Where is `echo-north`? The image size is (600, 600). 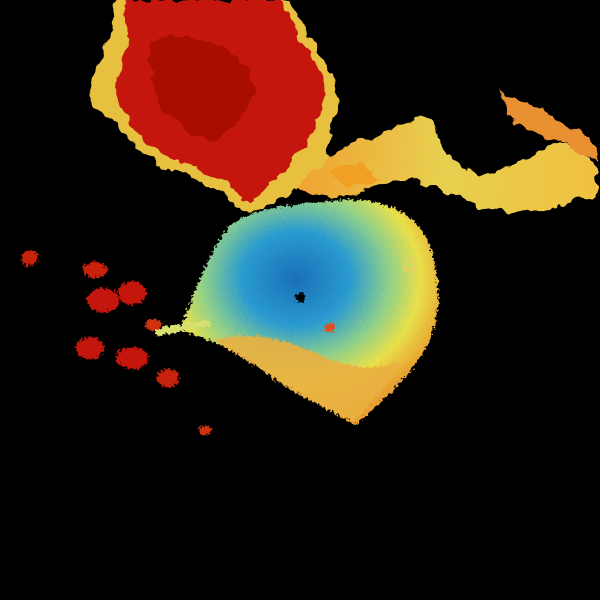
echo-north is located at coordinates (213, 107).